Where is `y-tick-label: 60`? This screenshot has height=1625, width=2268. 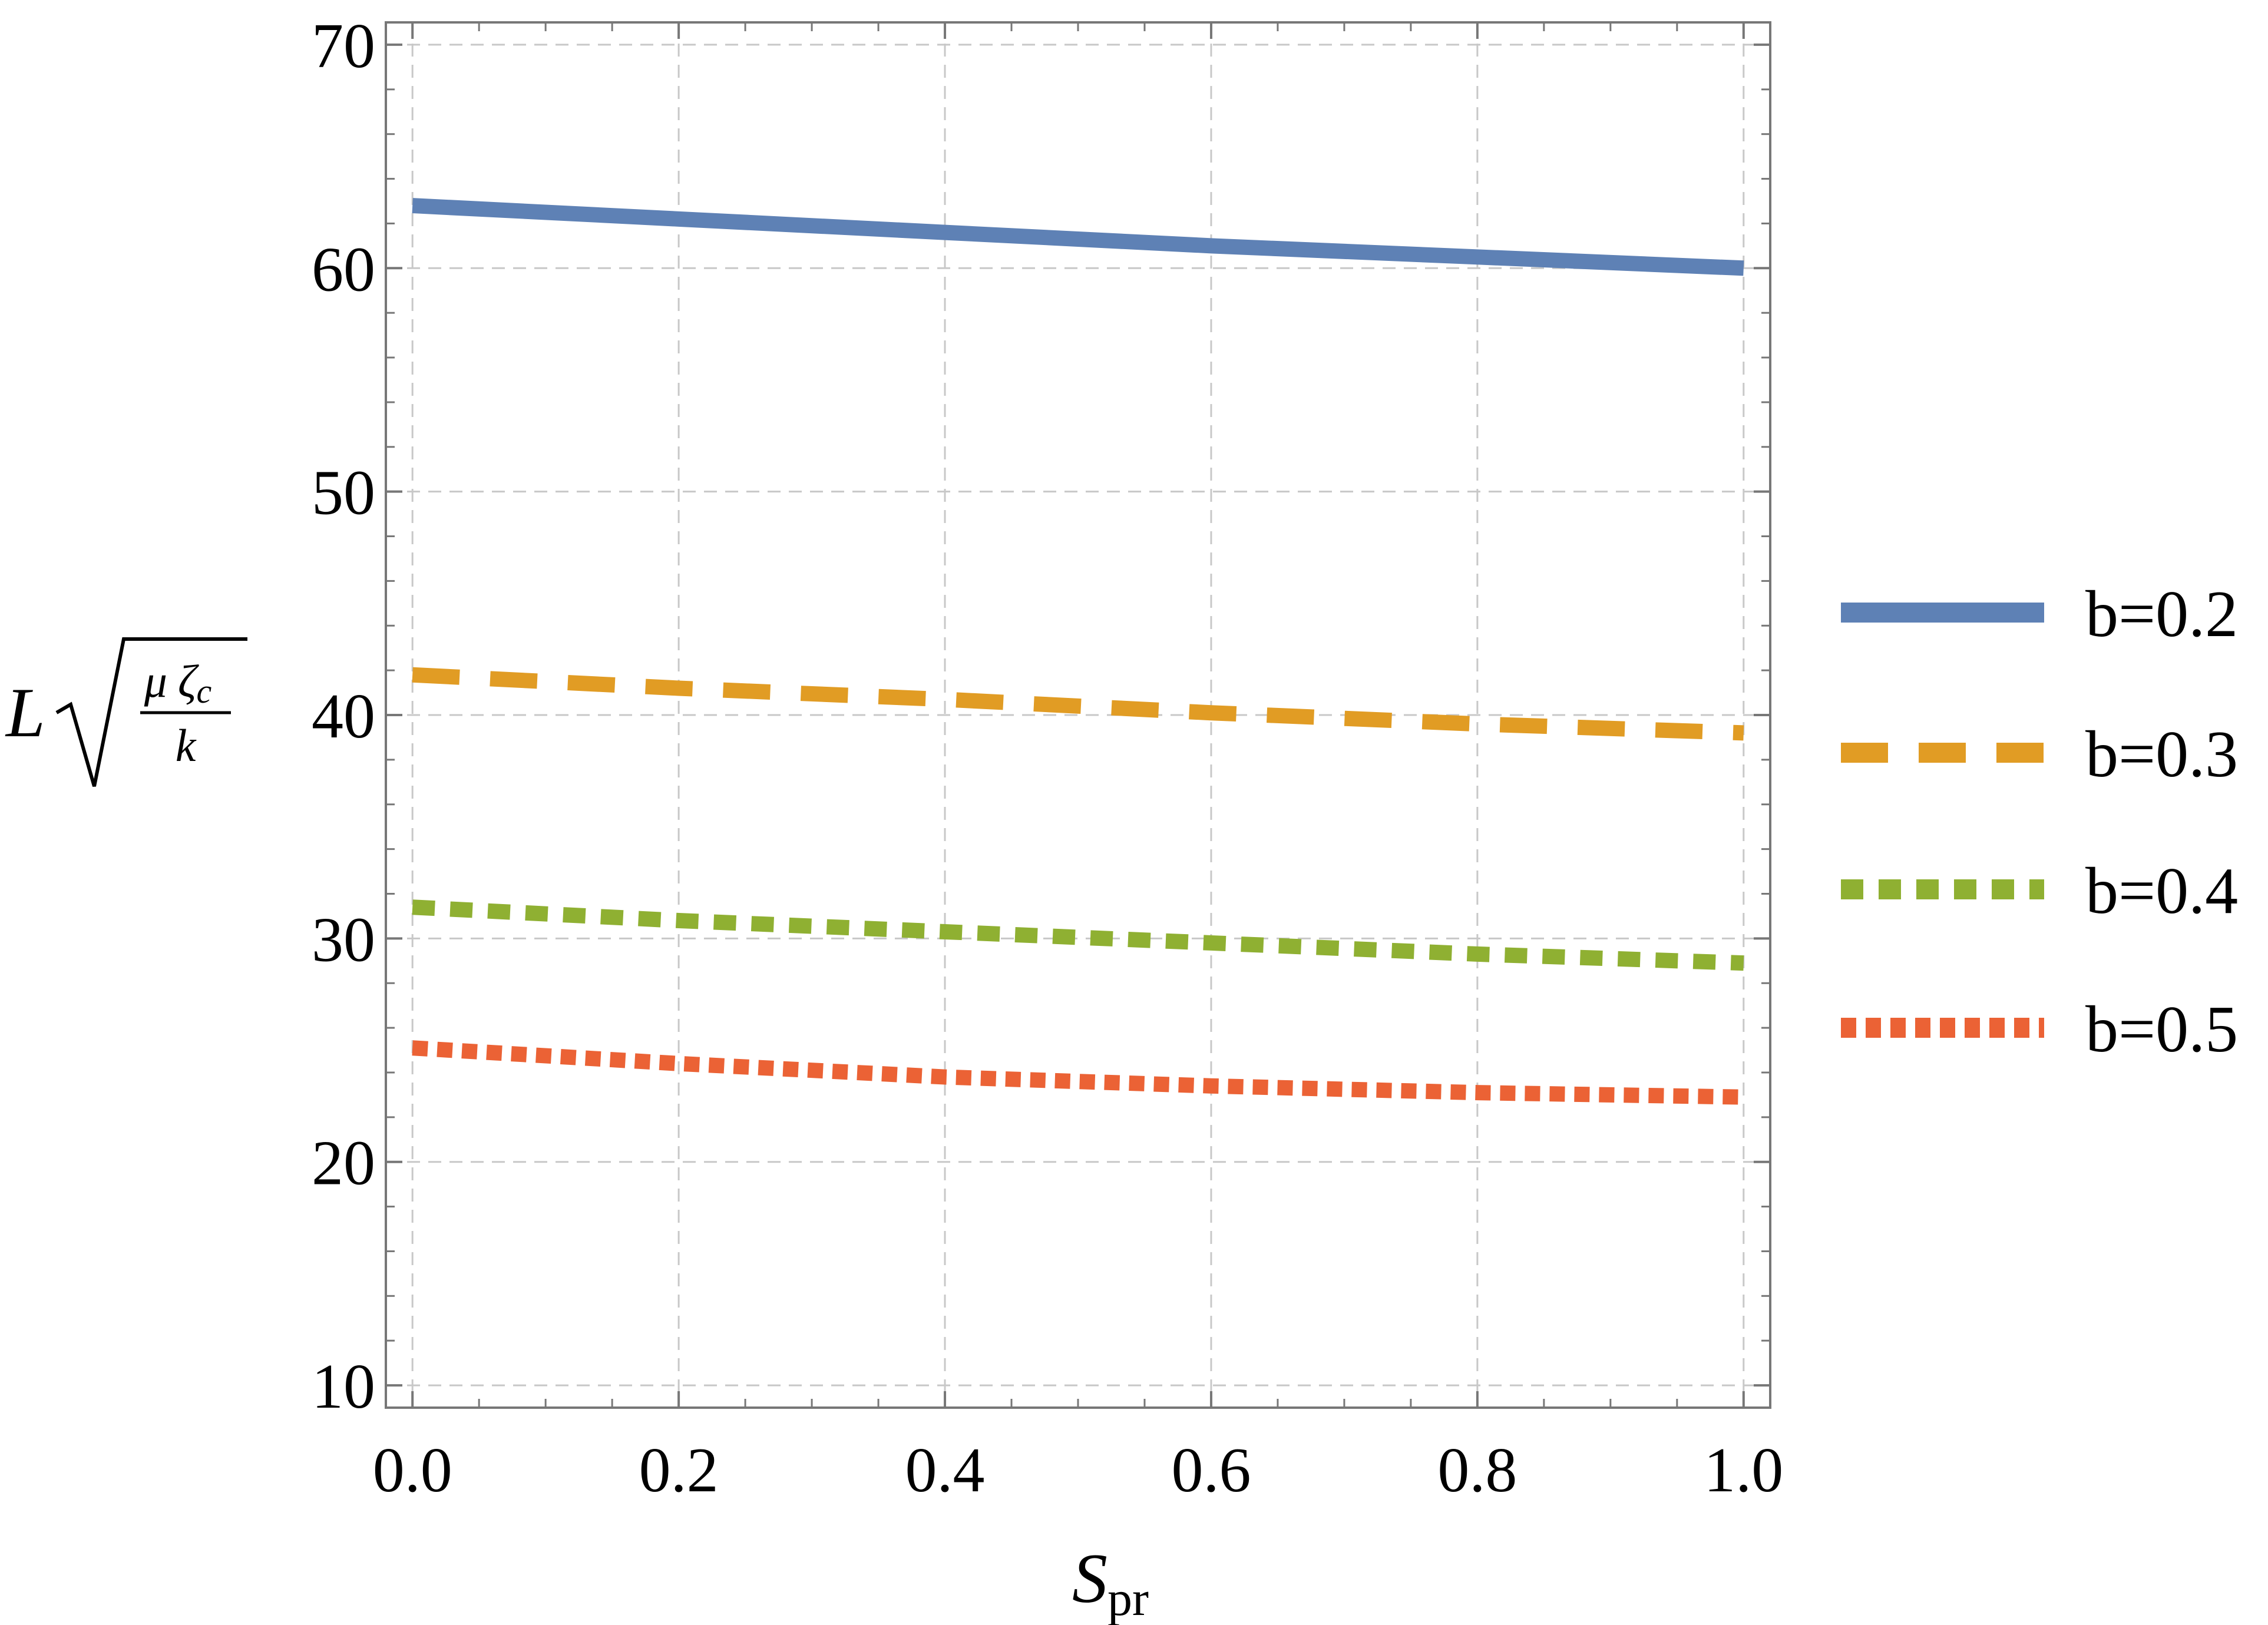
y-tick-label: 60 is located at coordinates (343, 269).